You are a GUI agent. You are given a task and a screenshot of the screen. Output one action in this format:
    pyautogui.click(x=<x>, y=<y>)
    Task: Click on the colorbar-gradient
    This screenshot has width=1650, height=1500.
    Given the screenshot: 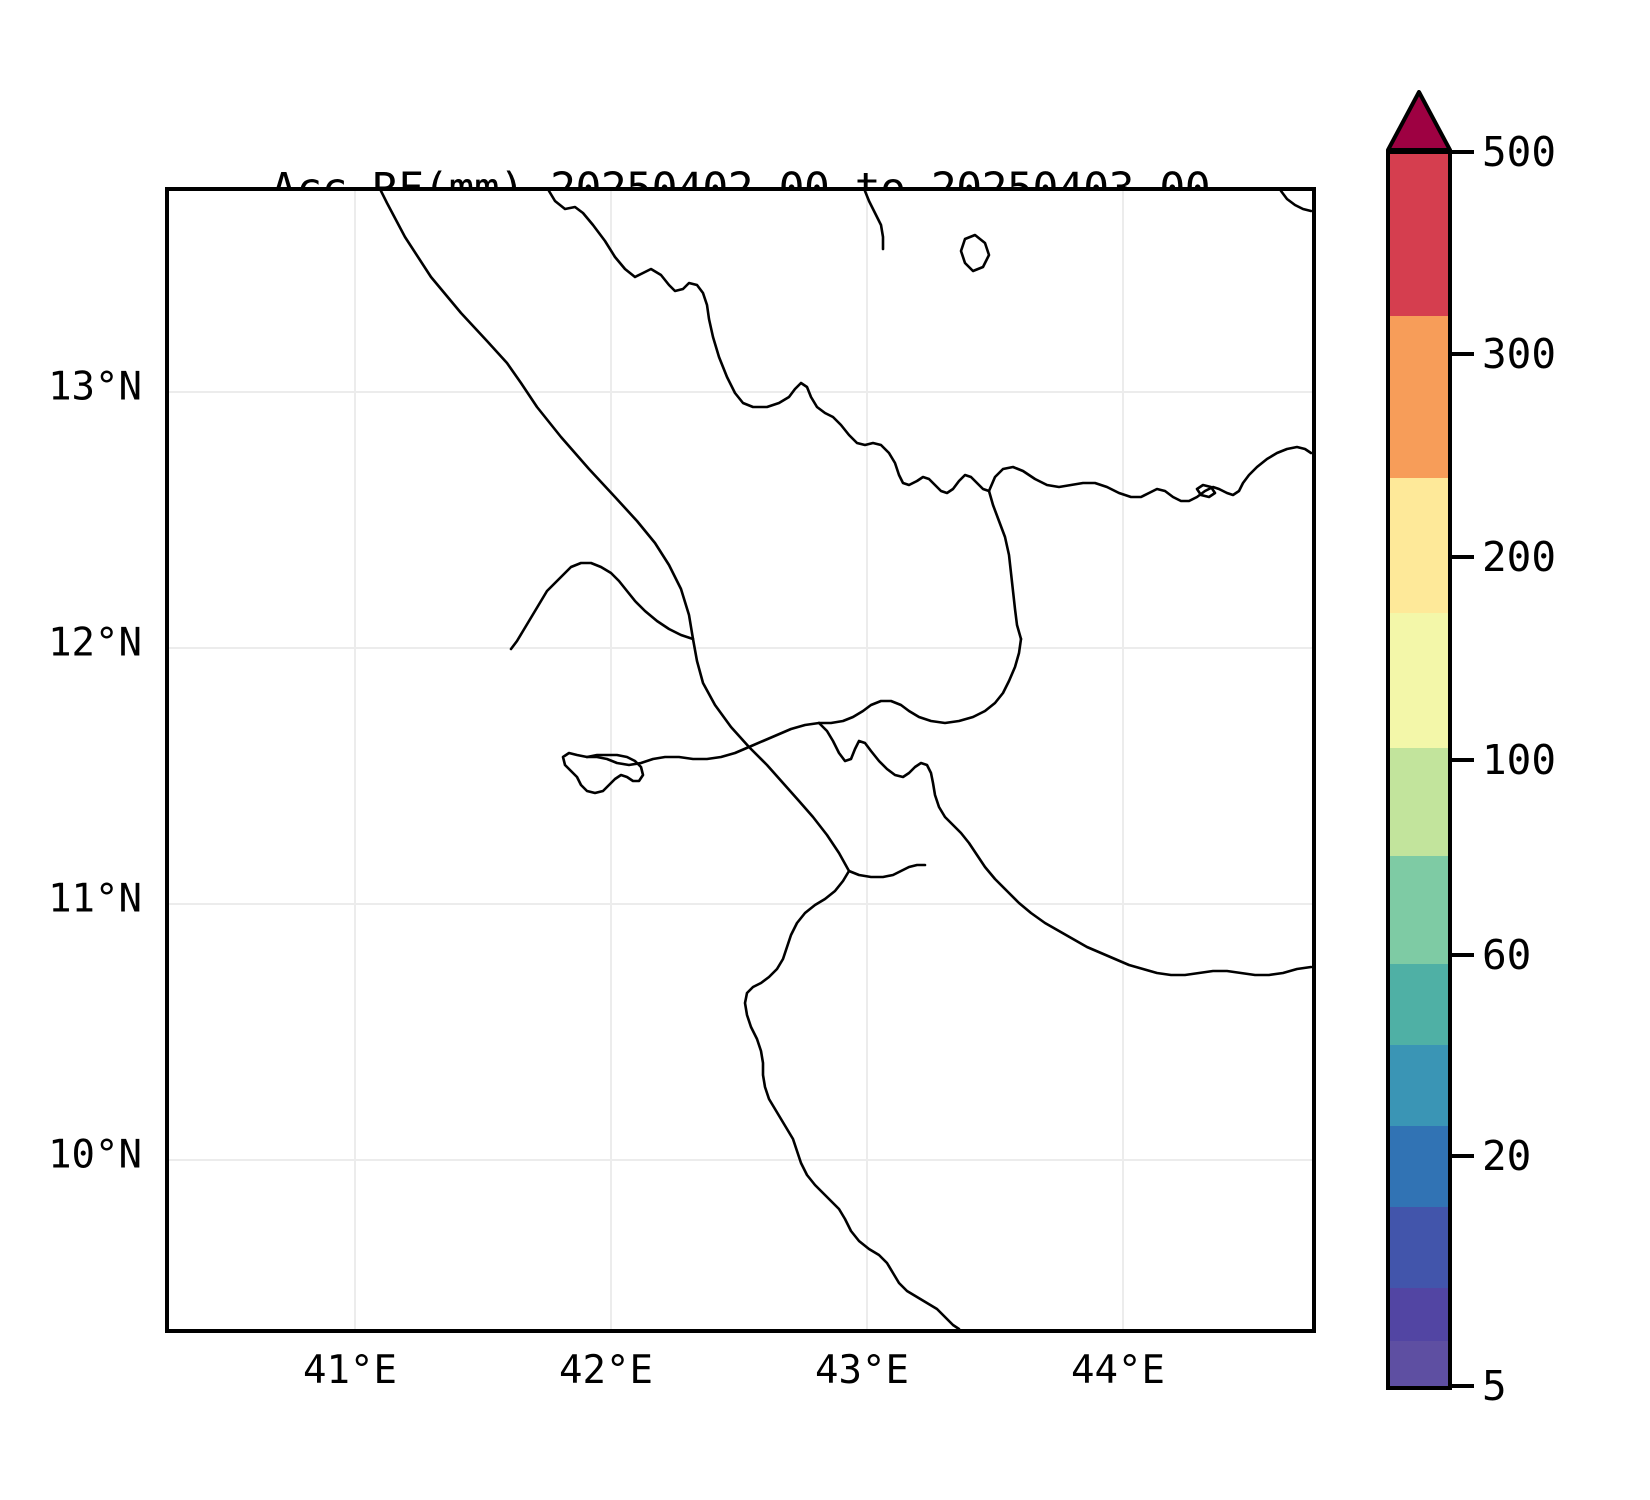 What is the action you would take?
    pyautogui.click(x=1419, y=770)
    